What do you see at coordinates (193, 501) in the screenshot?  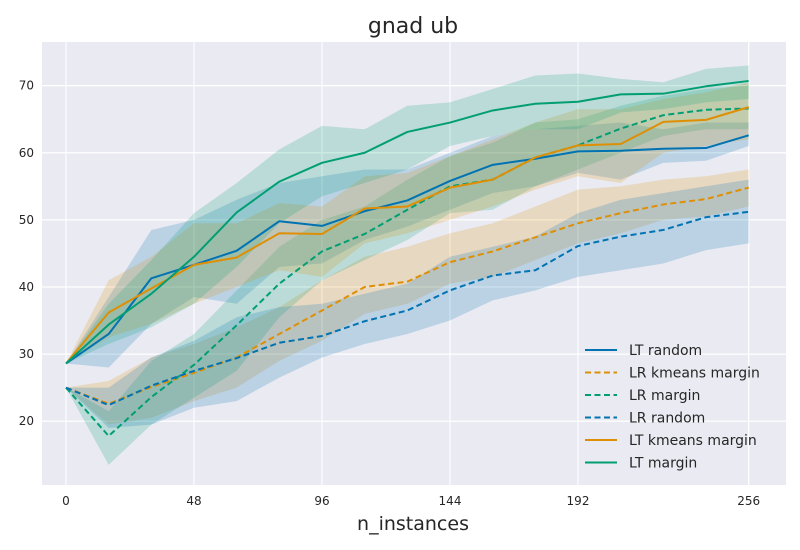 I see `x-tick-label: 48` at bounding box center [193, 501].